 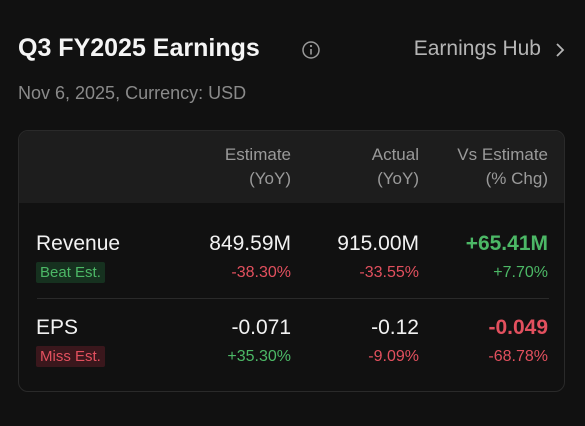 What do you see at coordinates (139, 48) in the screenshot?
I see `title: Q3 FY2025 Earnings` at bounding box center [139, 48].